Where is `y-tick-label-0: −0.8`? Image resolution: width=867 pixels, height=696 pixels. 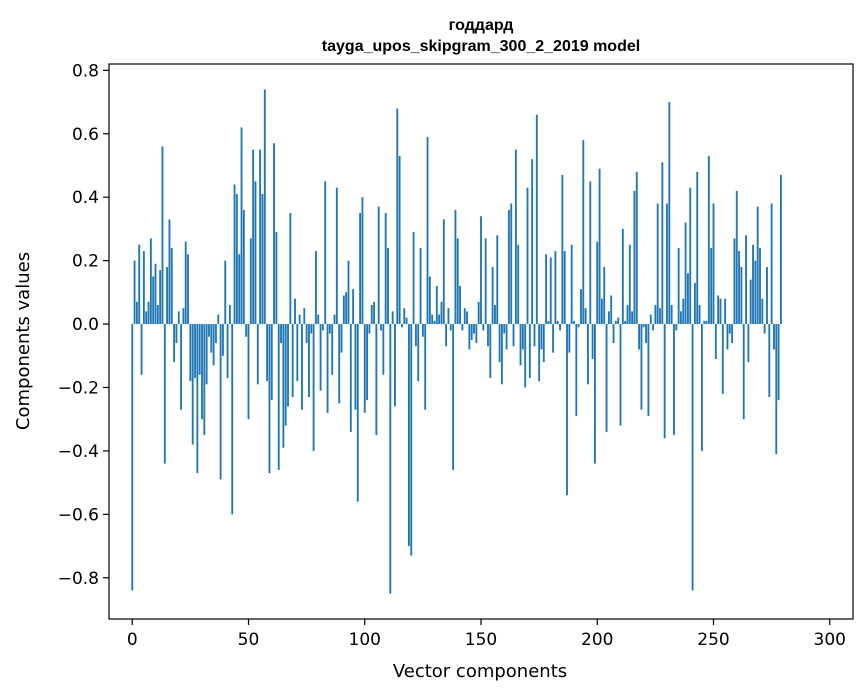
y-tick-label-0: −0.8 is located at coordinates (78, 579).